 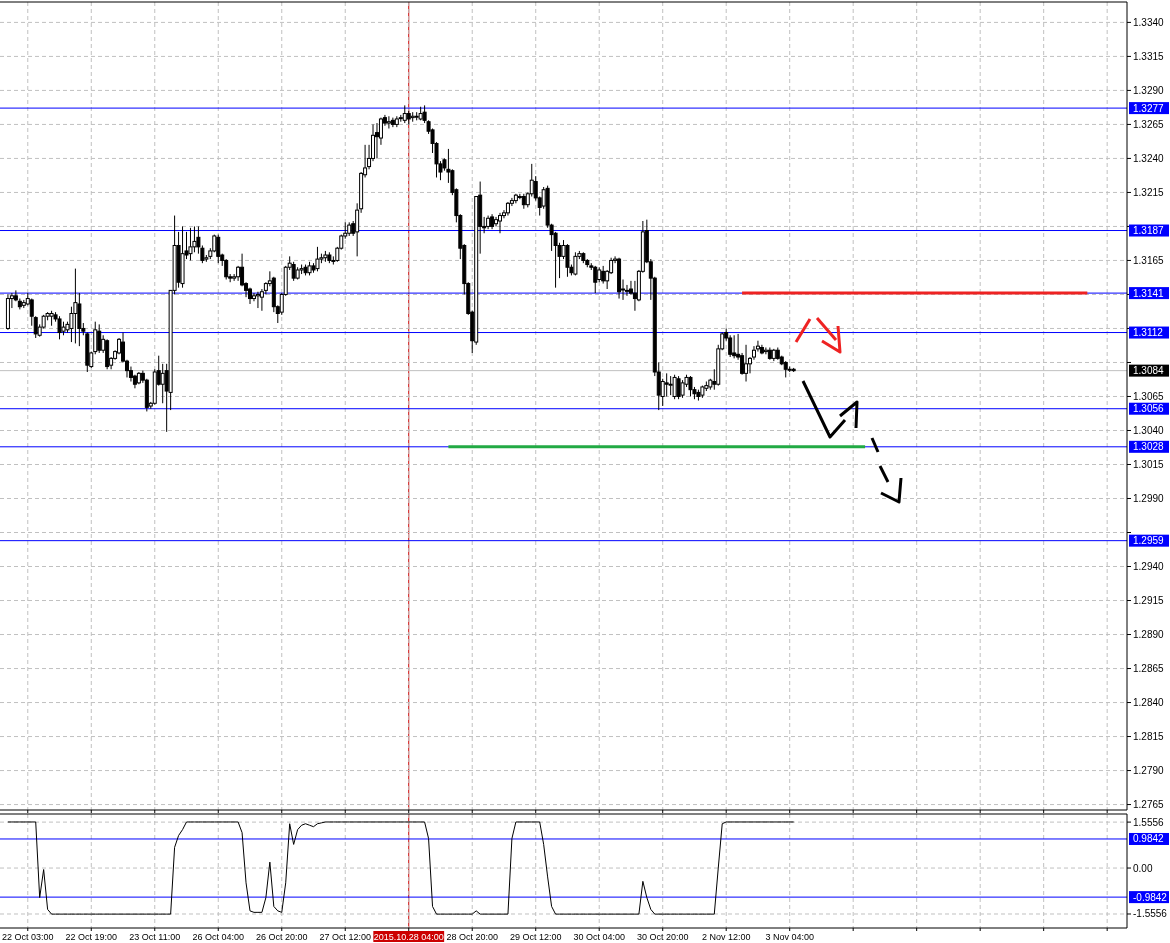 I want to click on y-tick-label: 1.3265, so click(x=1149, y=124).